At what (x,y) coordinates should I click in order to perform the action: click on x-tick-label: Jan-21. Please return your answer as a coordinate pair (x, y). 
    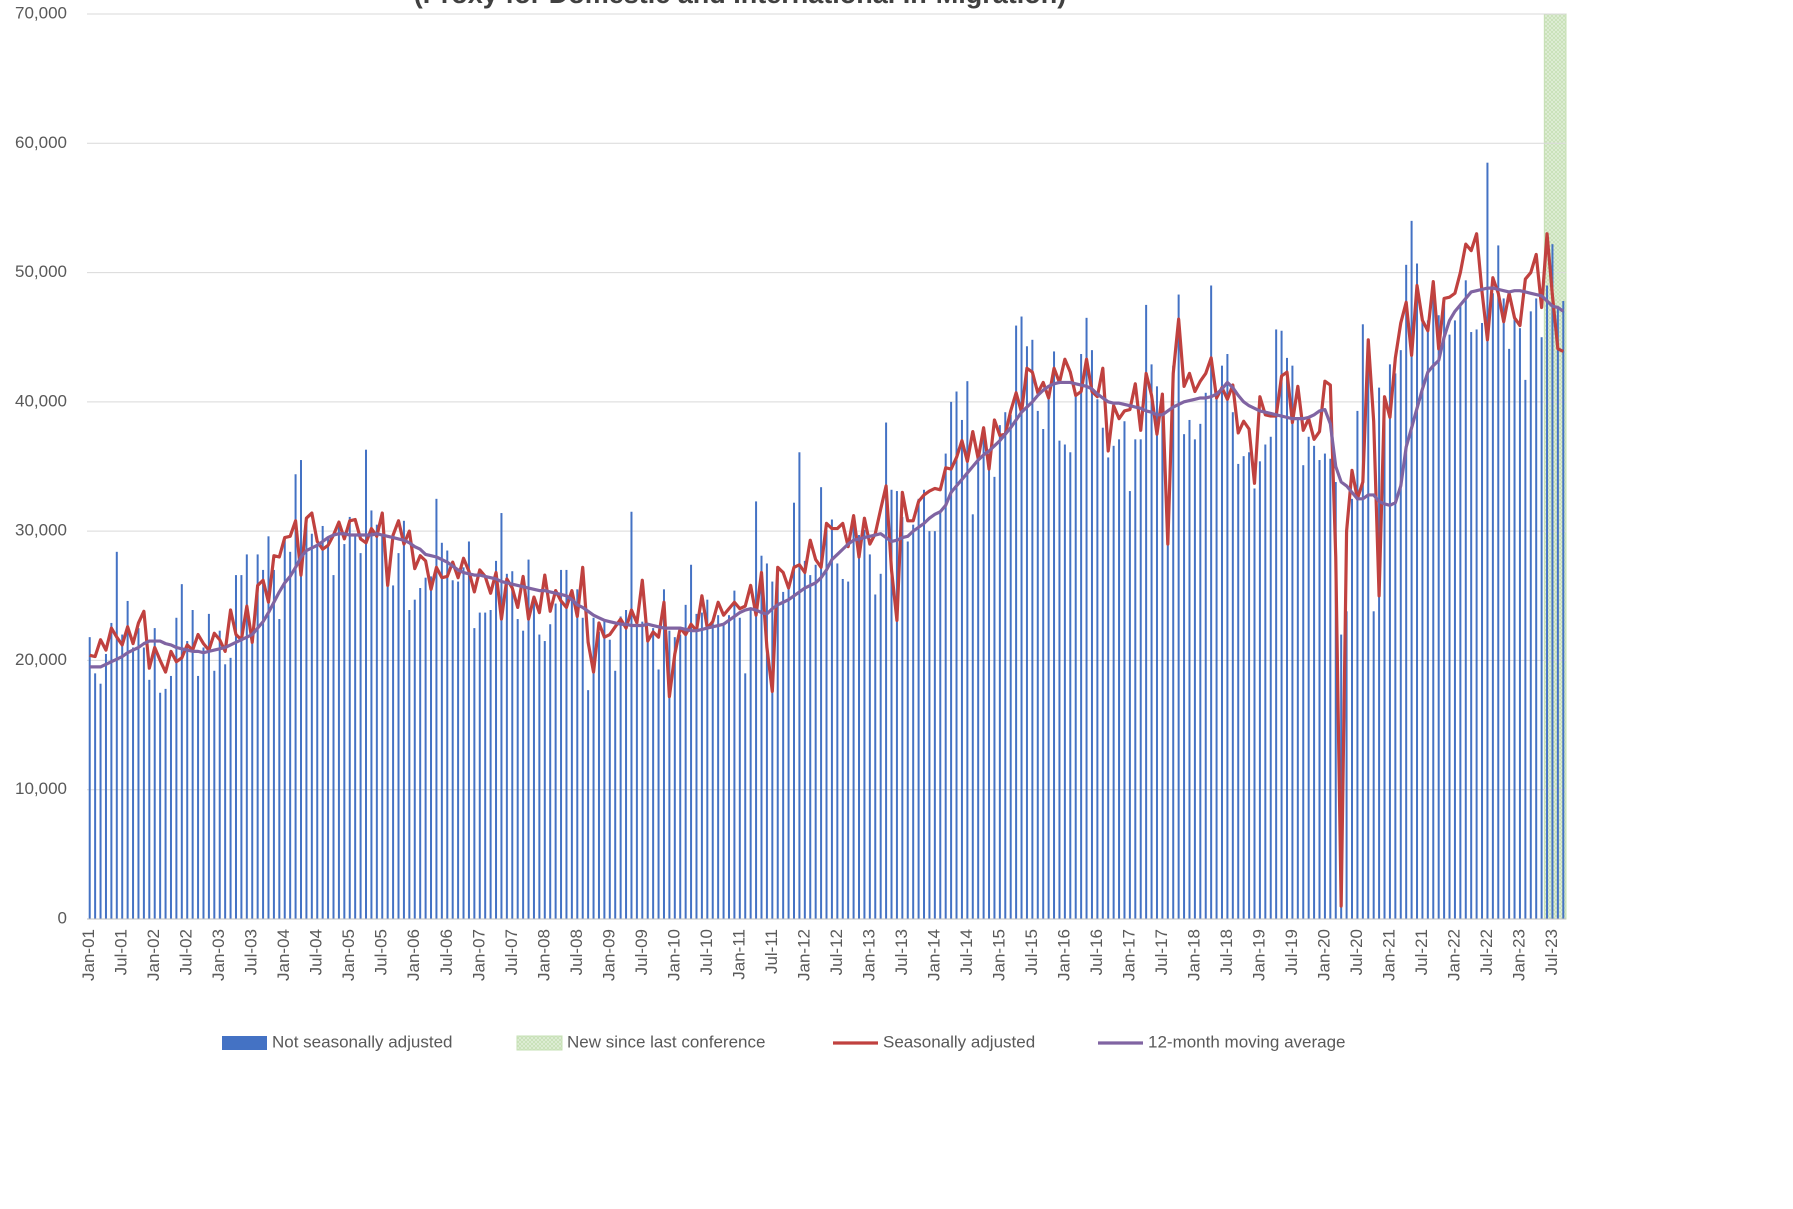
    Looking at the image, I should click on (1388, 955).